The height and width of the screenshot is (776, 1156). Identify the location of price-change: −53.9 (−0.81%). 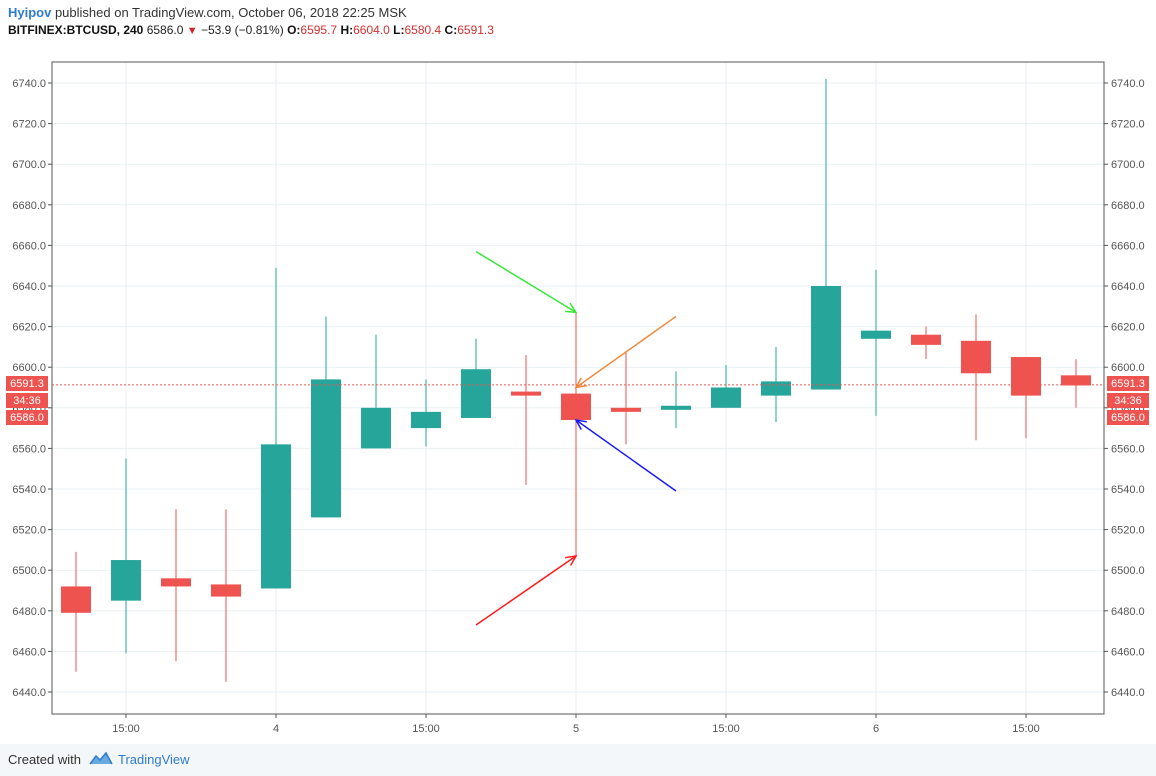
(242, 30).